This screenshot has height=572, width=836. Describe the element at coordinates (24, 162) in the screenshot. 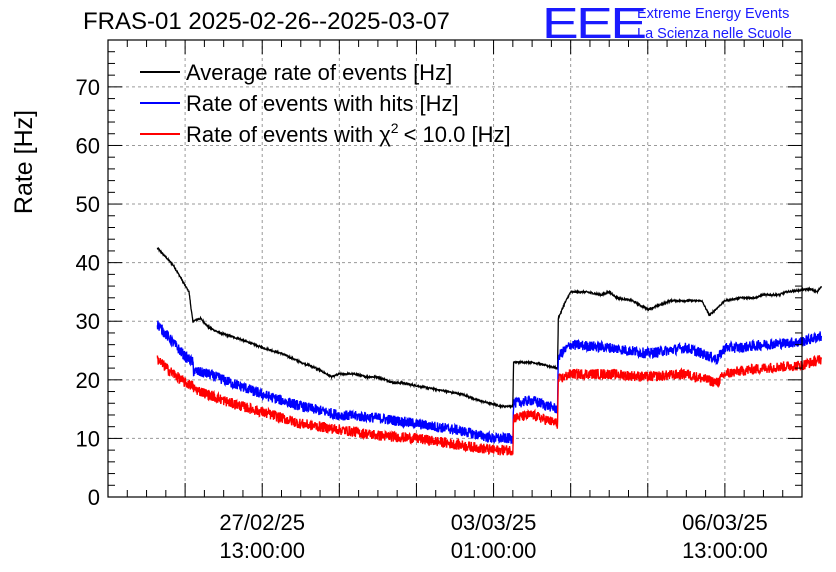

I see `y-axis-label: Rate [Hz]` at that location.